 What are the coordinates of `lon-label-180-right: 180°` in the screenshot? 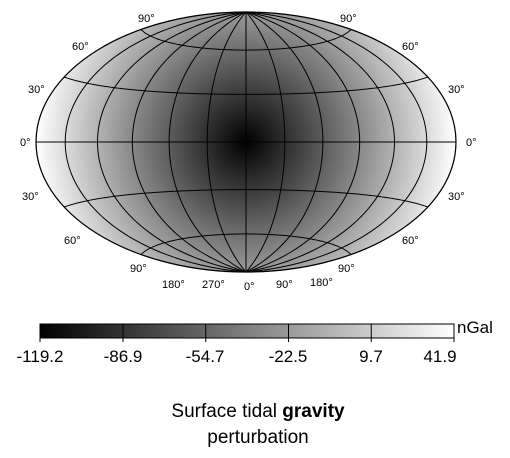 It's located at (321, 283).